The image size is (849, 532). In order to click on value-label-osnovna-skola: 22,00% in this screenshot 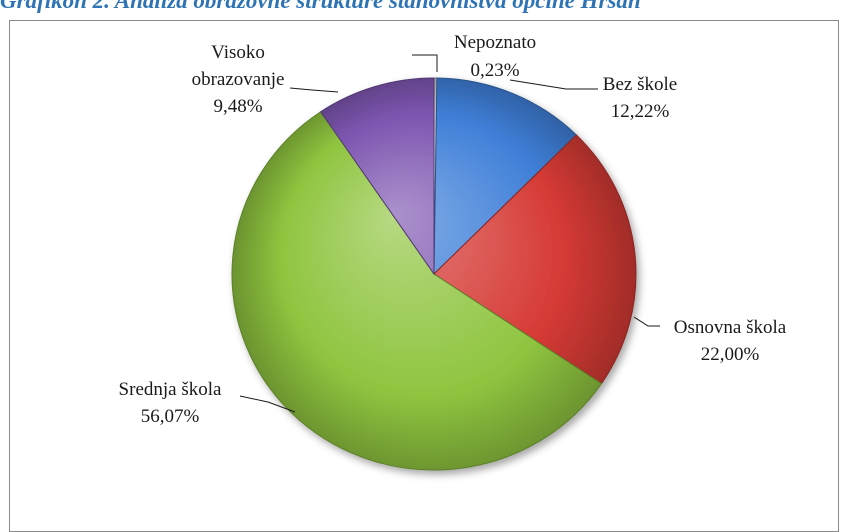, I will do `click(730, 354)`.